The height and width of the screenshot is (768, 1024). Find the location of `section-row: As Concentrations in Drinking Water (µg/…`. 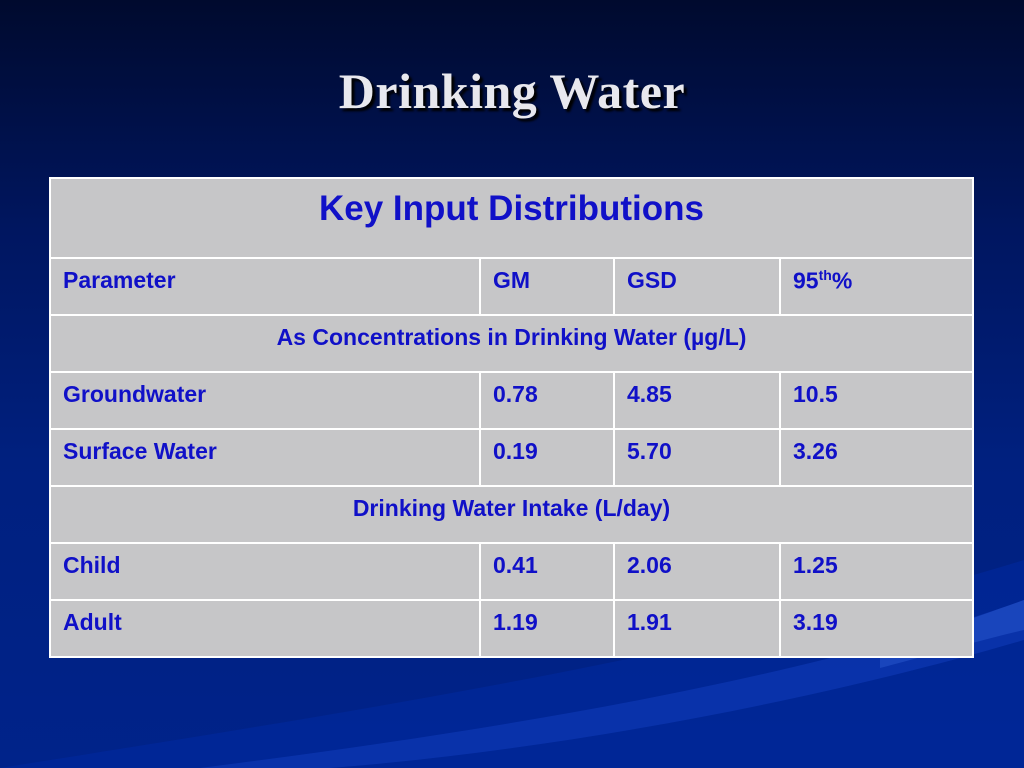

section-row: As Concentrations in Drinking Water (µg/… is located at coordinates (511, 343).